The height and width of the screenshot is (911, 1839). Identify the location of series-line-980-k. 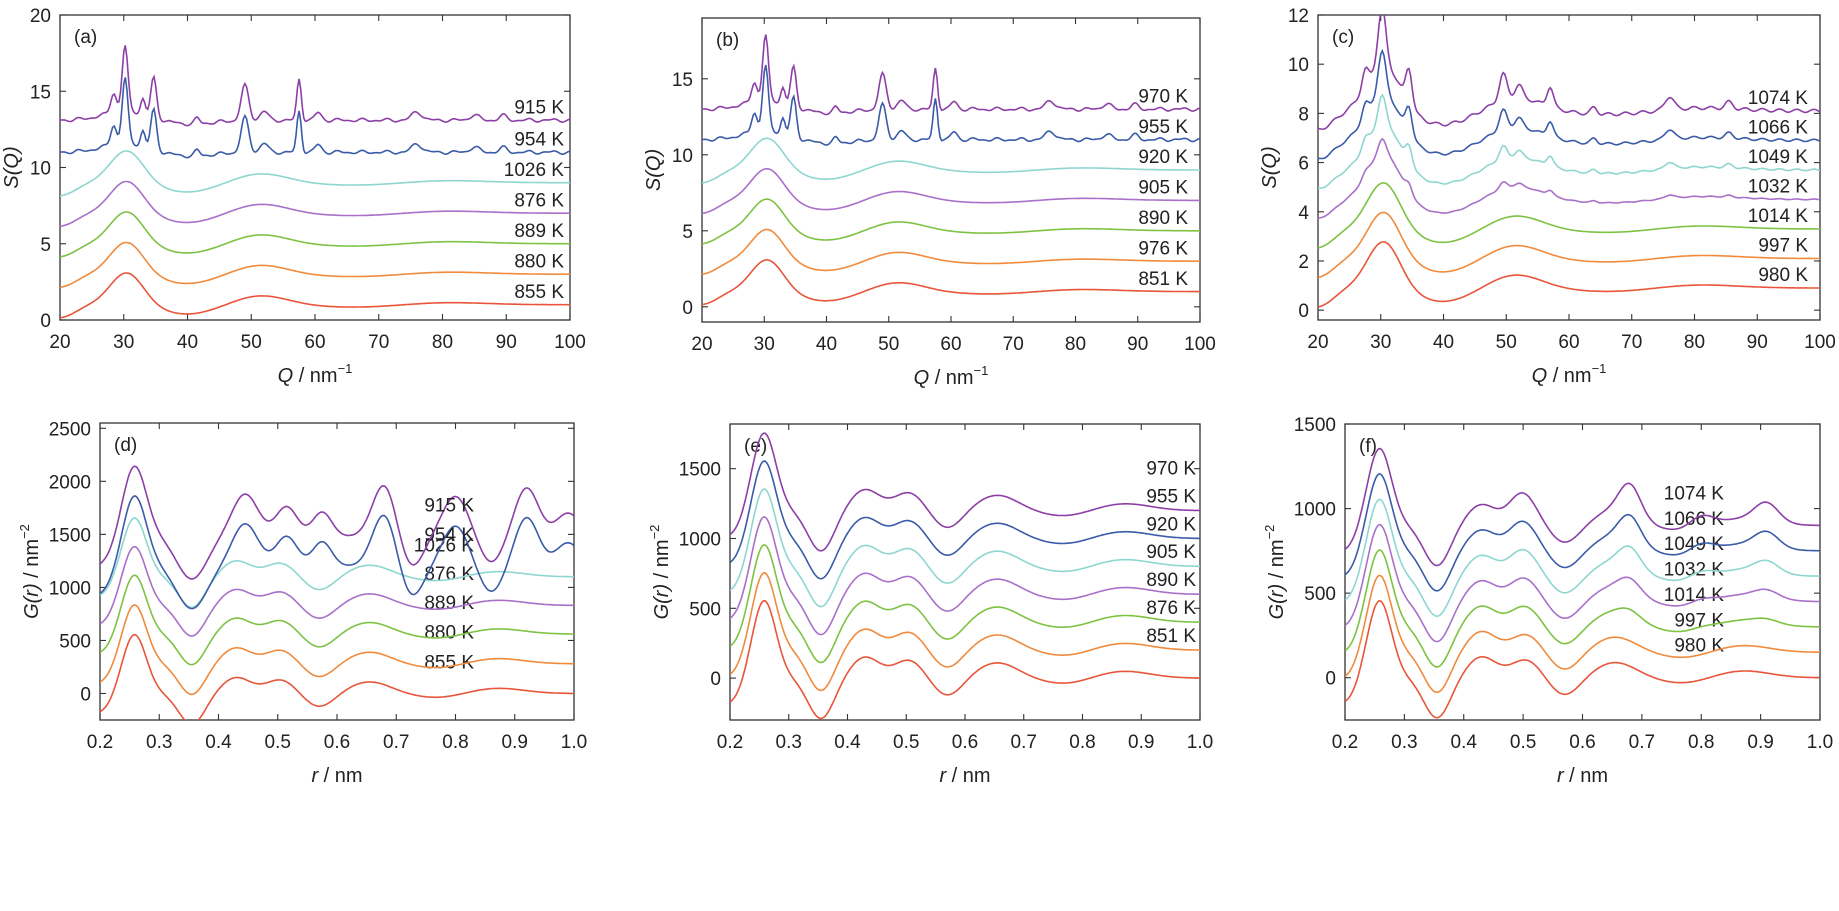
(1582, 659).